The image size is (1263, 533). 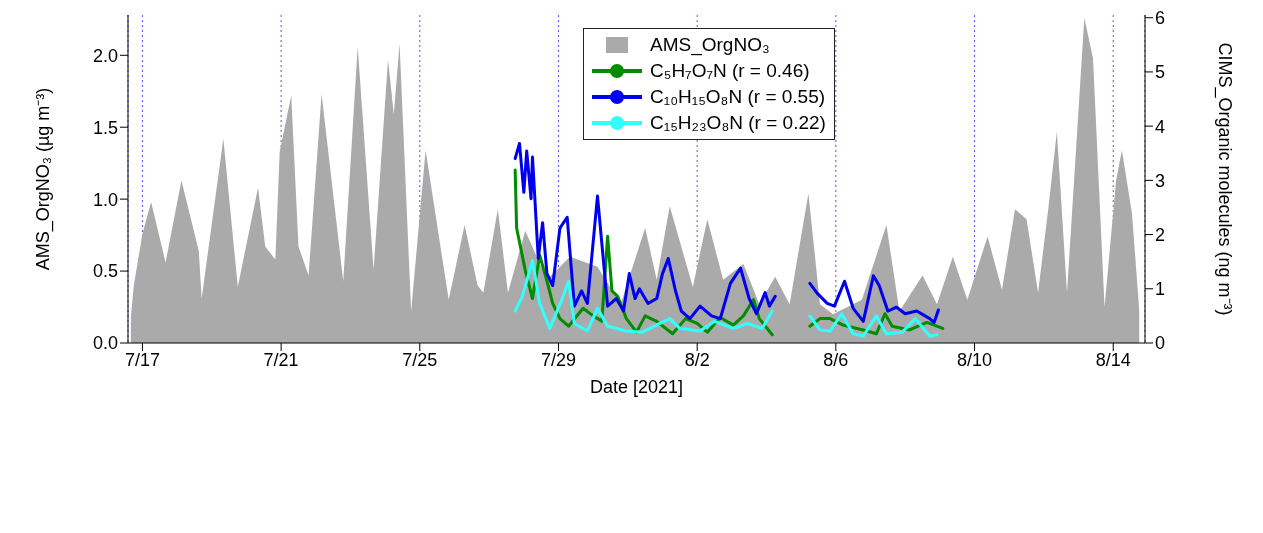 What do you see at coordinates (836, 359) in the screenshot?
I see `x-tick-label: 8/6` at bounding box center [836, 359].